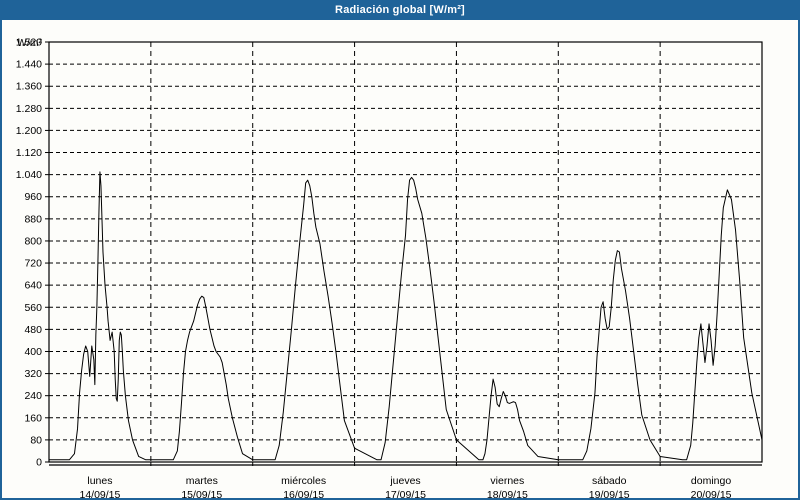 The width and height of the screenshot is (800, 500). What do you see at coordinates (39, 463) in the screenshot?
I see `y-axis-tick-label: 0` at bounding box center [39, 463].